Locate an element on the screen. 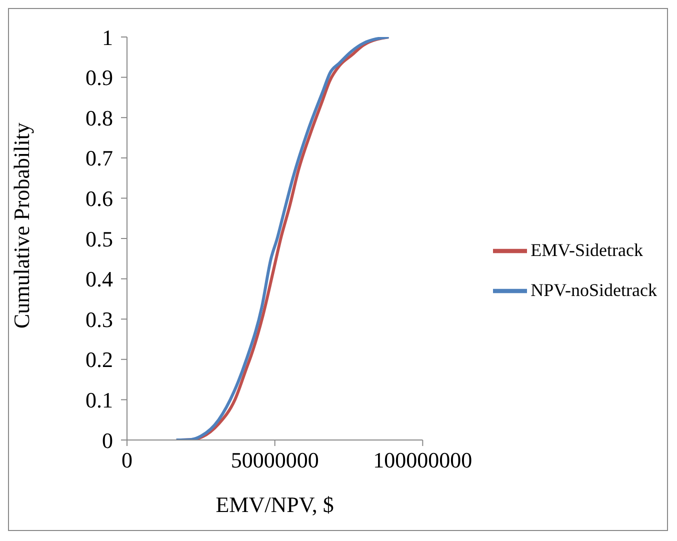 This screenshot has height=541, width=677. x-axis-title: EMV/NPV, $ is located at coordinates (275, 504).